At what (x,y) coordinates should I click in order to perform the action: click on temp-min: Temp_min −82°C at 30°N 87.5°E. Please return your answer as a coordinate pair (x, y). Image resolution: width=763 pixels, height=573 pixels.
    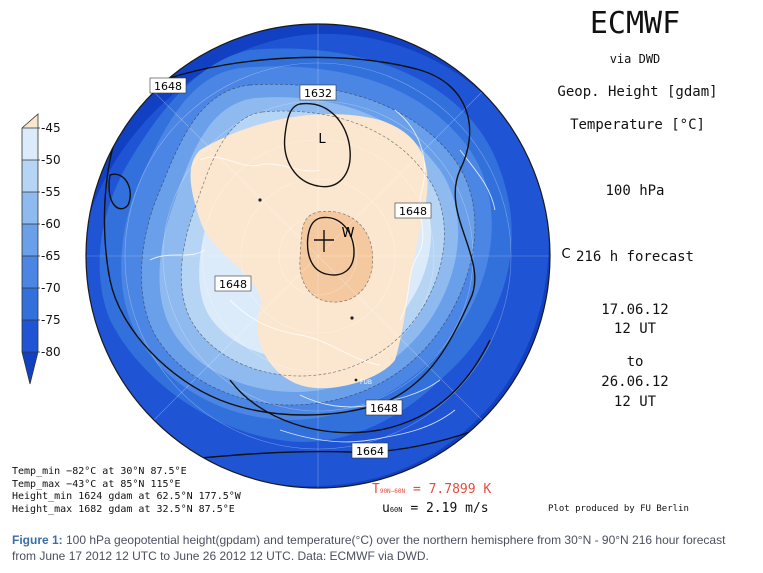
    Looking at the image, I should click on (99, 471).